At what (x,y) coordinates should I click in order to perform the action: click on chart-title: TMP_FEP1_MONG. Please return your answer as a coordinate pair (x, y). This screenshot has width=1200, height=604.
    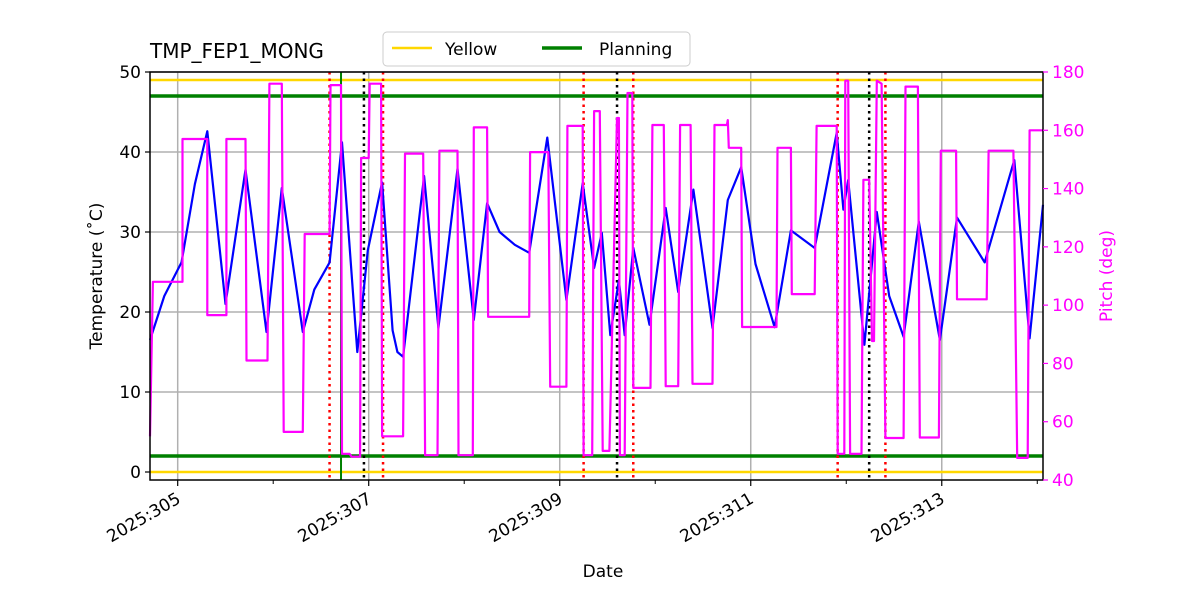
    Looking at the image, I should click on (236, 51).